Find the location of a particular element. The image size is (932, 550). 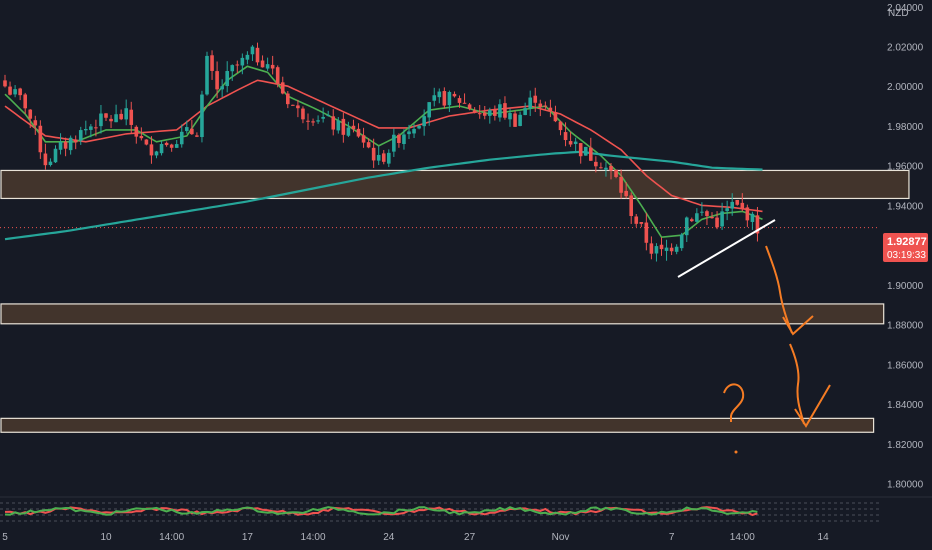

y-tick-label: 1.82000 is located at coordinates (905, 445).